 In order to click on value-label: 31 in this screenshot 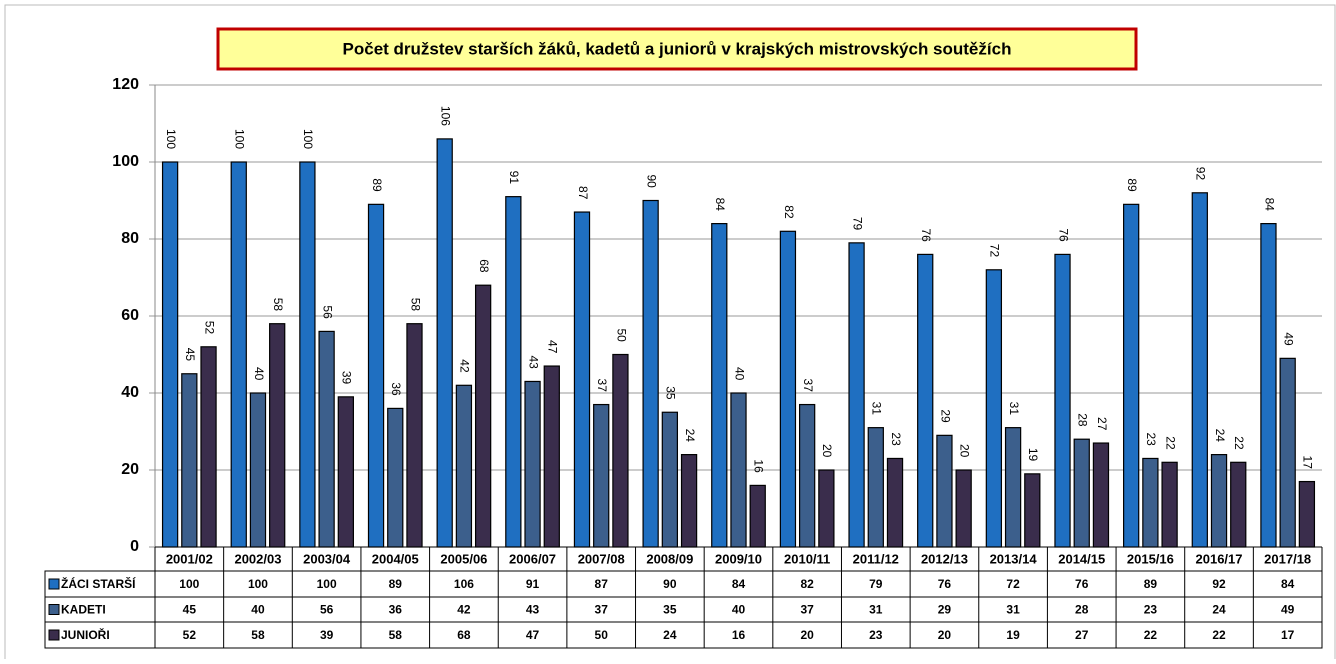, I will do `click(1014, 409)`.